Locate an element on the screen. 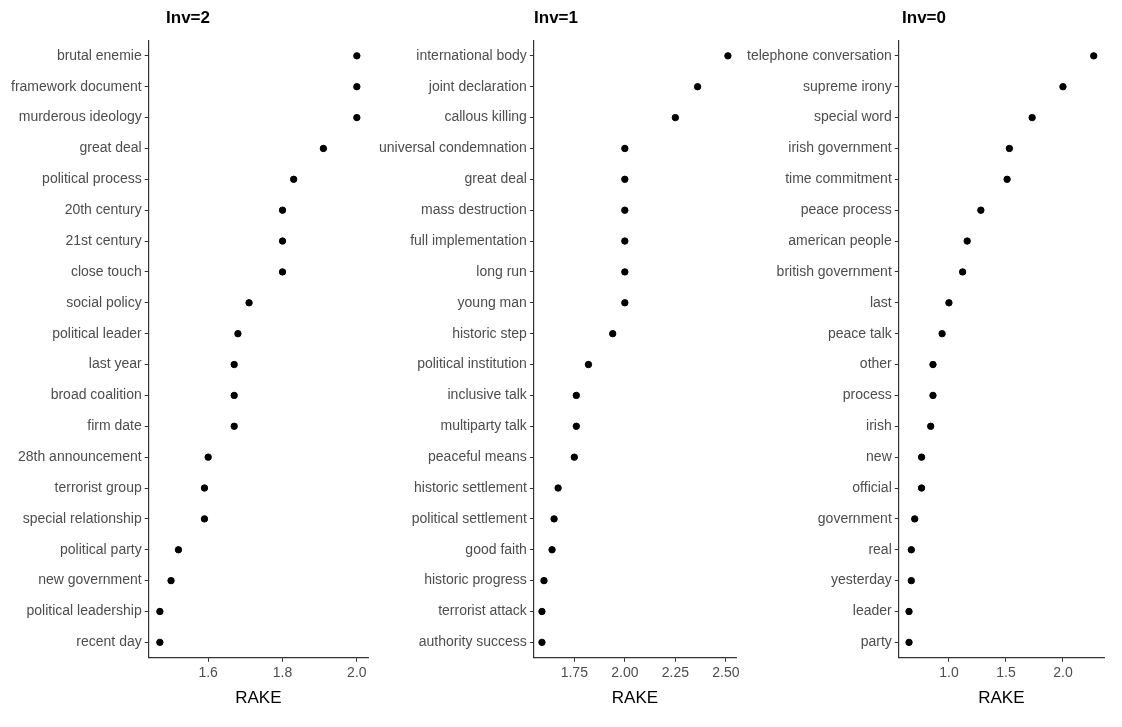 This screenshot has height=727, width=1122. y-tick-label: party is located at coordinates (876, 641).